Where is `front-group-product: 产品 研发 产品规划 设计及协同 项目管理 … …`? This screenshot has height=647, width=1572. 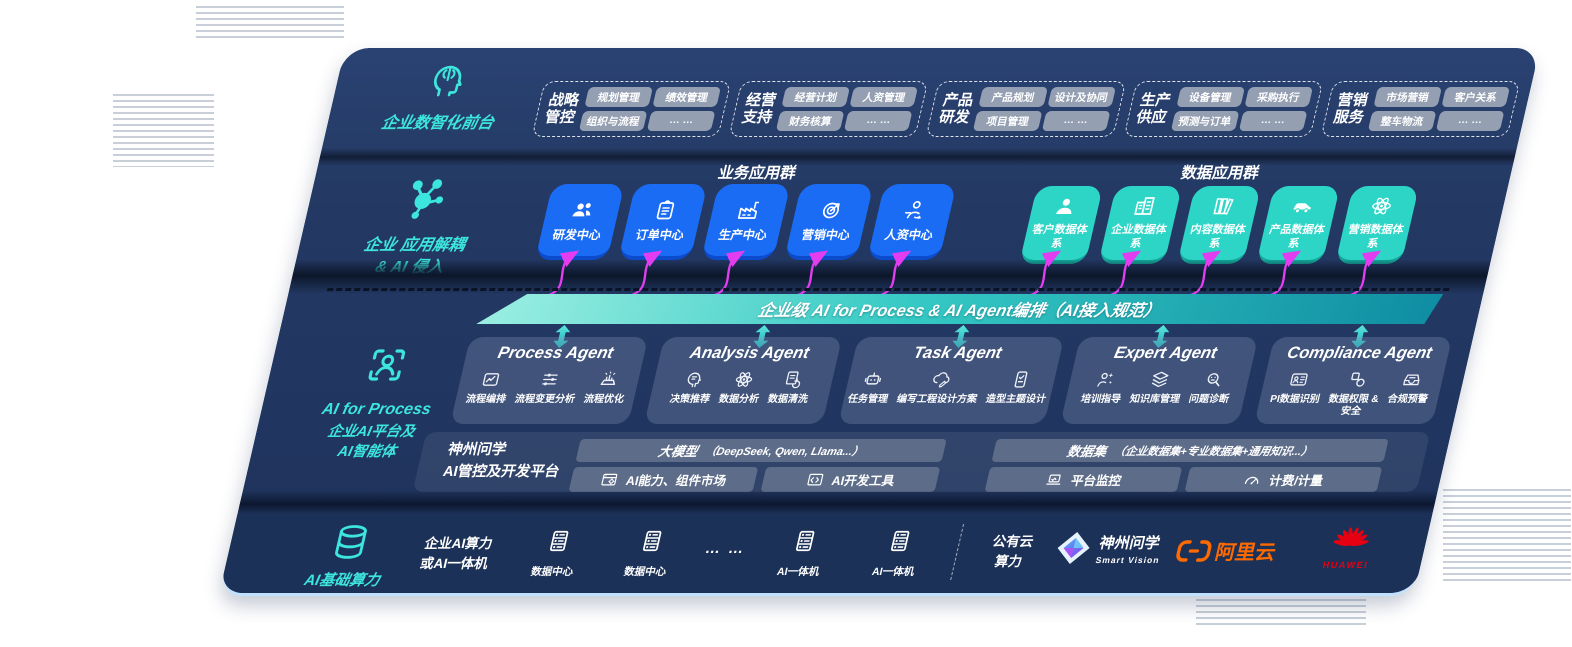
front-group-product: 产品 研发 产品规划 设计及协同 项目管理 … … is located at coordinates (1025, 109).